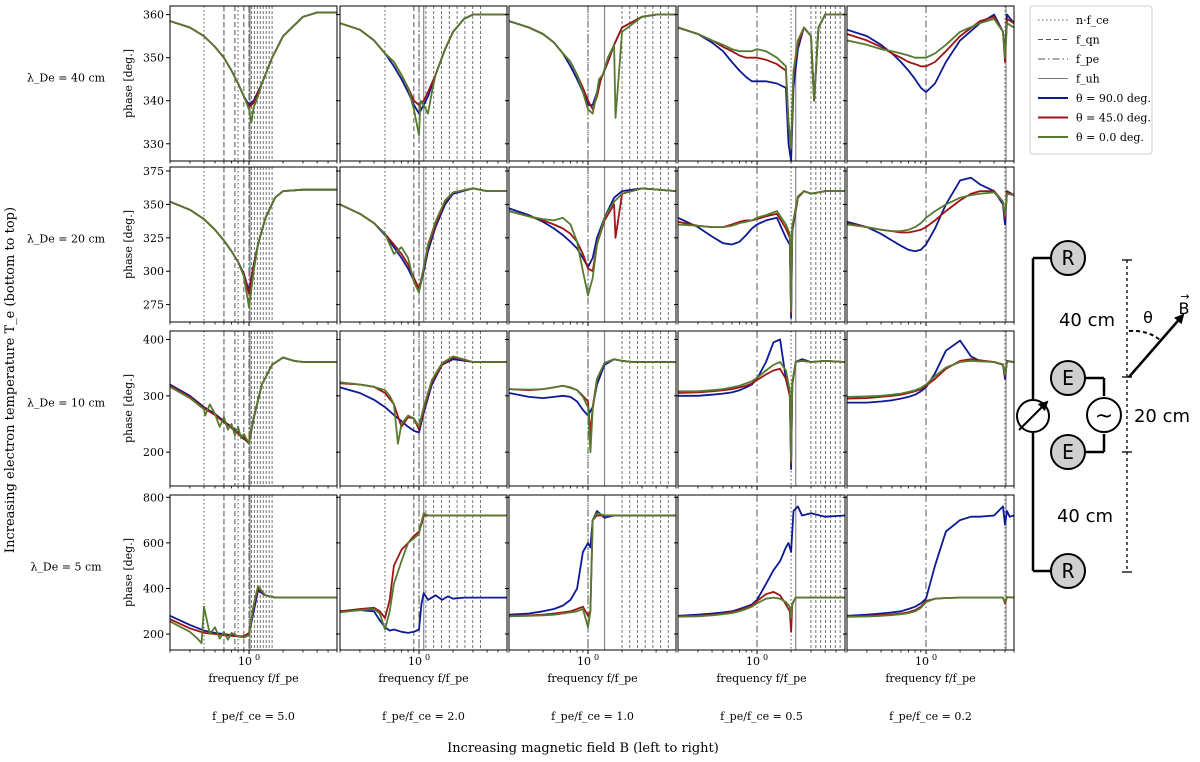  I want to click on subplot-r1-c3, so click(760, 246).